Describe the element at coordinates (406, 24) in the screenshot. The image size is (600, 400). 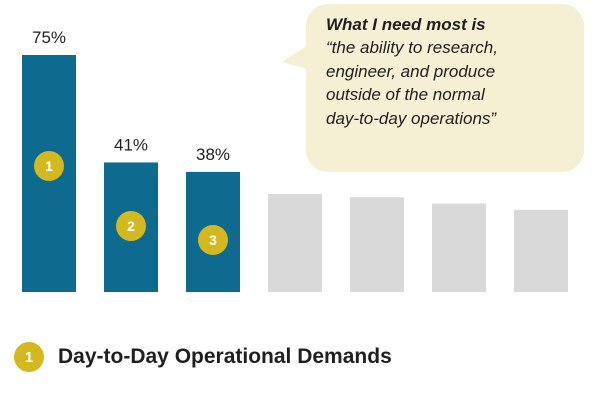
I see `callout-heading: What I need most is` at that location.